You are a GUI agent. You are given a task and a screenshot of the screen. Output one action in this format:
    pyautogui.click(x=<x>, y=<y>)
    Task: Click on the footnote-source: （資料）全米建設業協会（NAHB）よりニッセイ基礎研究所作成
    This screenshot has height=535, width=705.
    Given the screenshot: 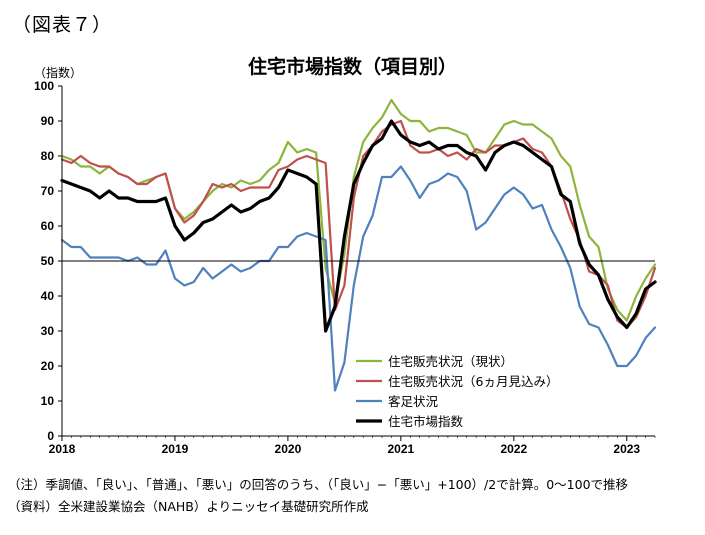 What is the action you would take?
    pyautogui.click(x=188, y=506)
    